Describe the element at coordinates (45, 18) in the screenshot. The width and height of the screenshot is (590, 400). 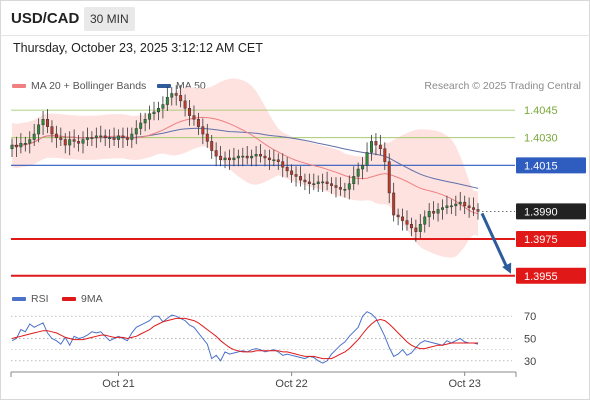
I see `symbol-title: USD/CAD` at that location.